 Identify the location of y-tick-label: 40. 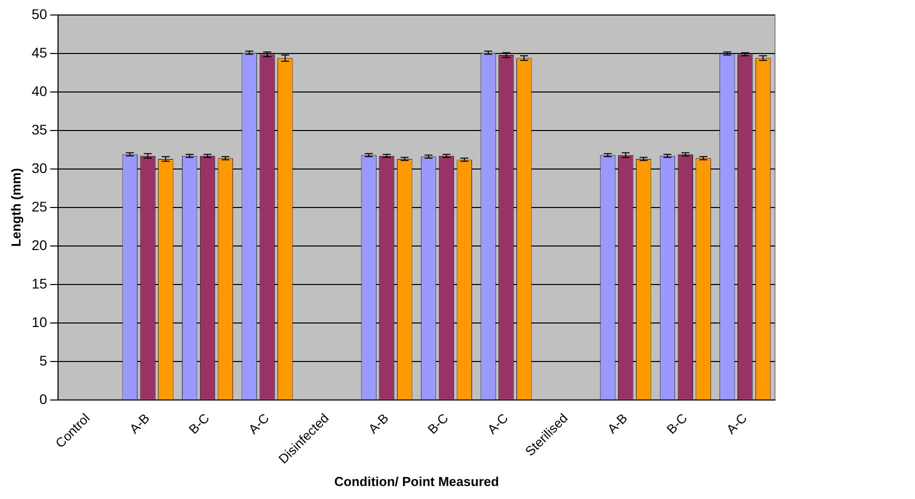
(40, 90).